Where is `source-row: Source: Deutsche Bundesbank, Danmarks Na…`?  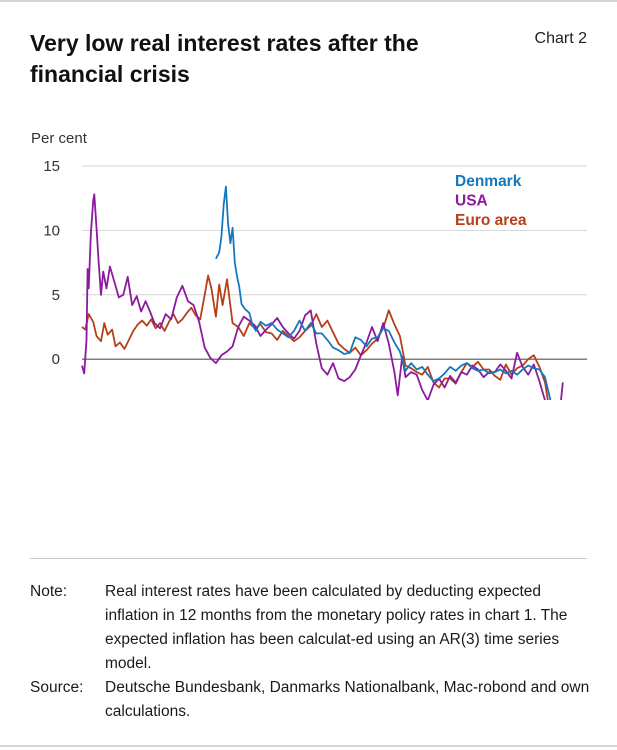
source-row: Source: Deutsche Bundesbank, Danmarks Na… is located at coordinates (310, 700).